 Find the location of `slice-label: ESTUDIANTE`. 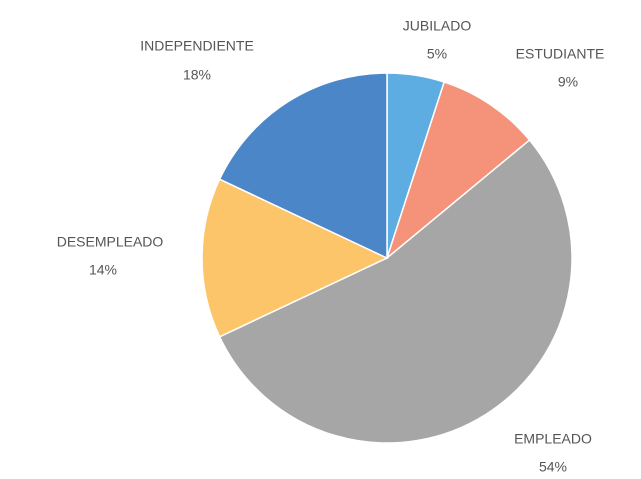

slice-label: ESTUDIANTE is located at coordinates (560, 54).